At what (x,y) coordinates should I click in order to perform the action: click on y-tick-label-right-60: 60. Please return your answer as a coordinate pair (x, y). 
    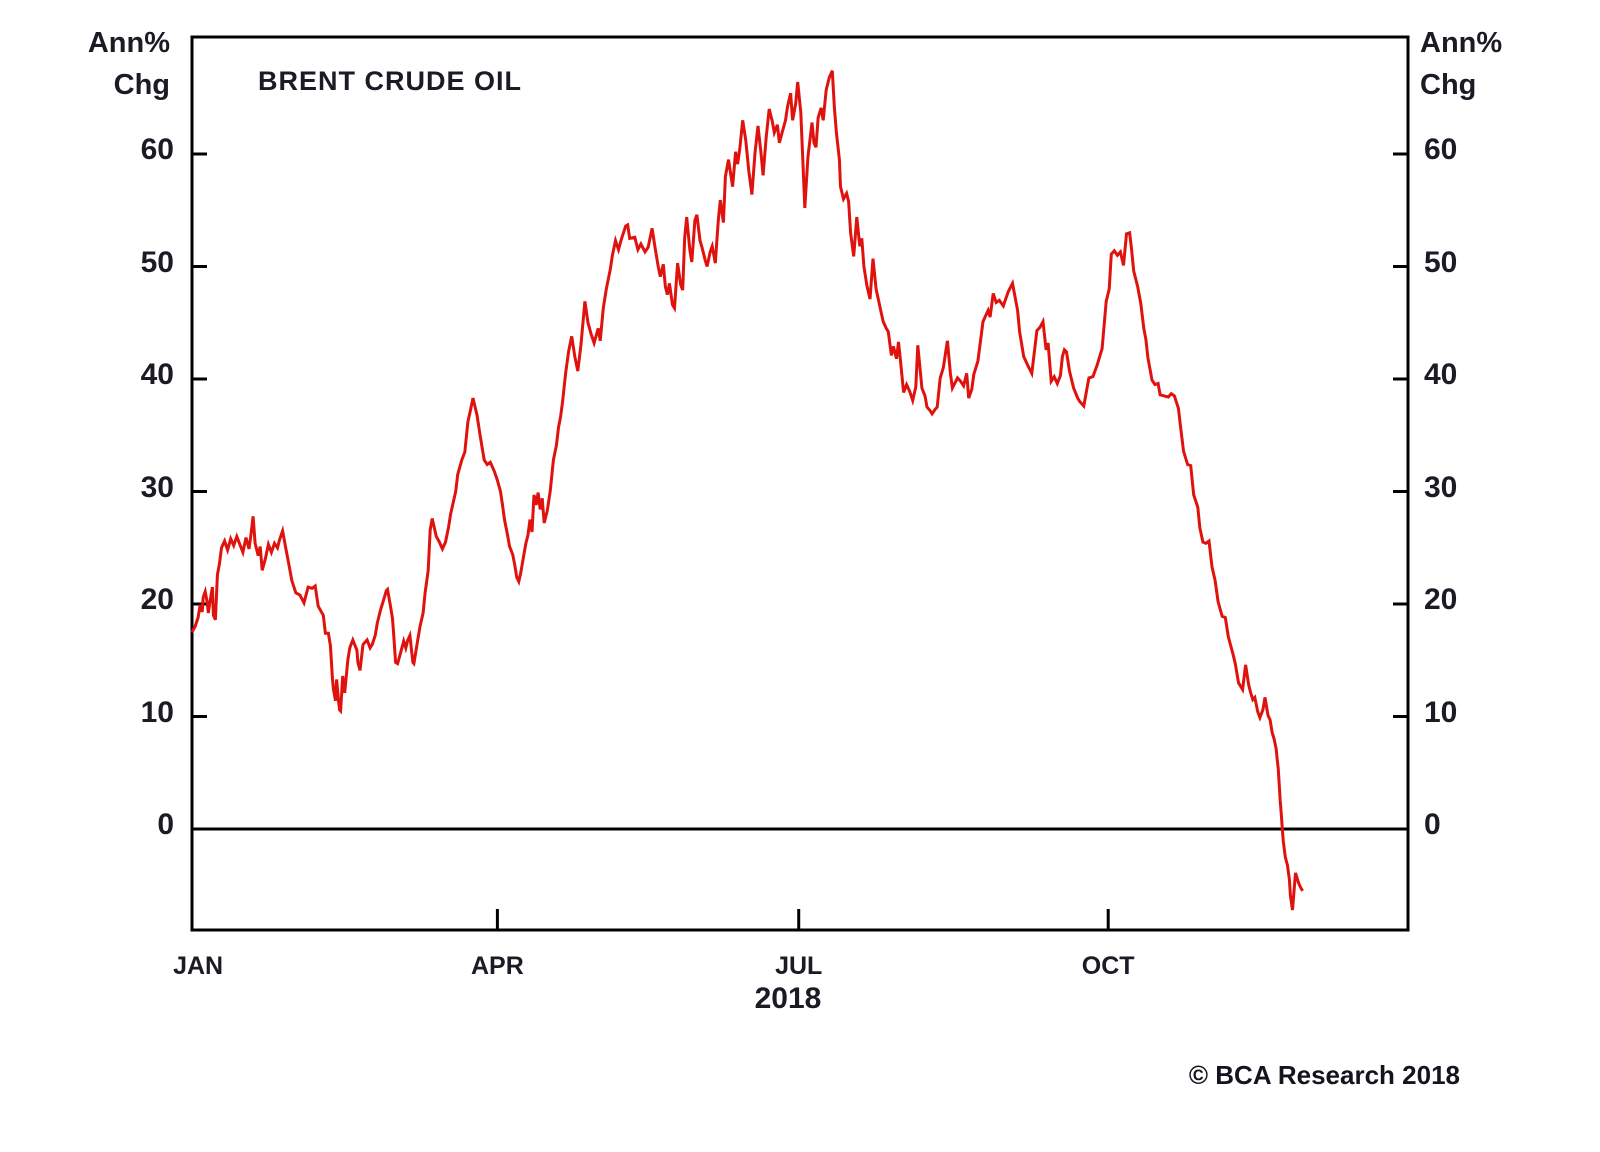
    Looking at the image, I should click on (1441, 149).